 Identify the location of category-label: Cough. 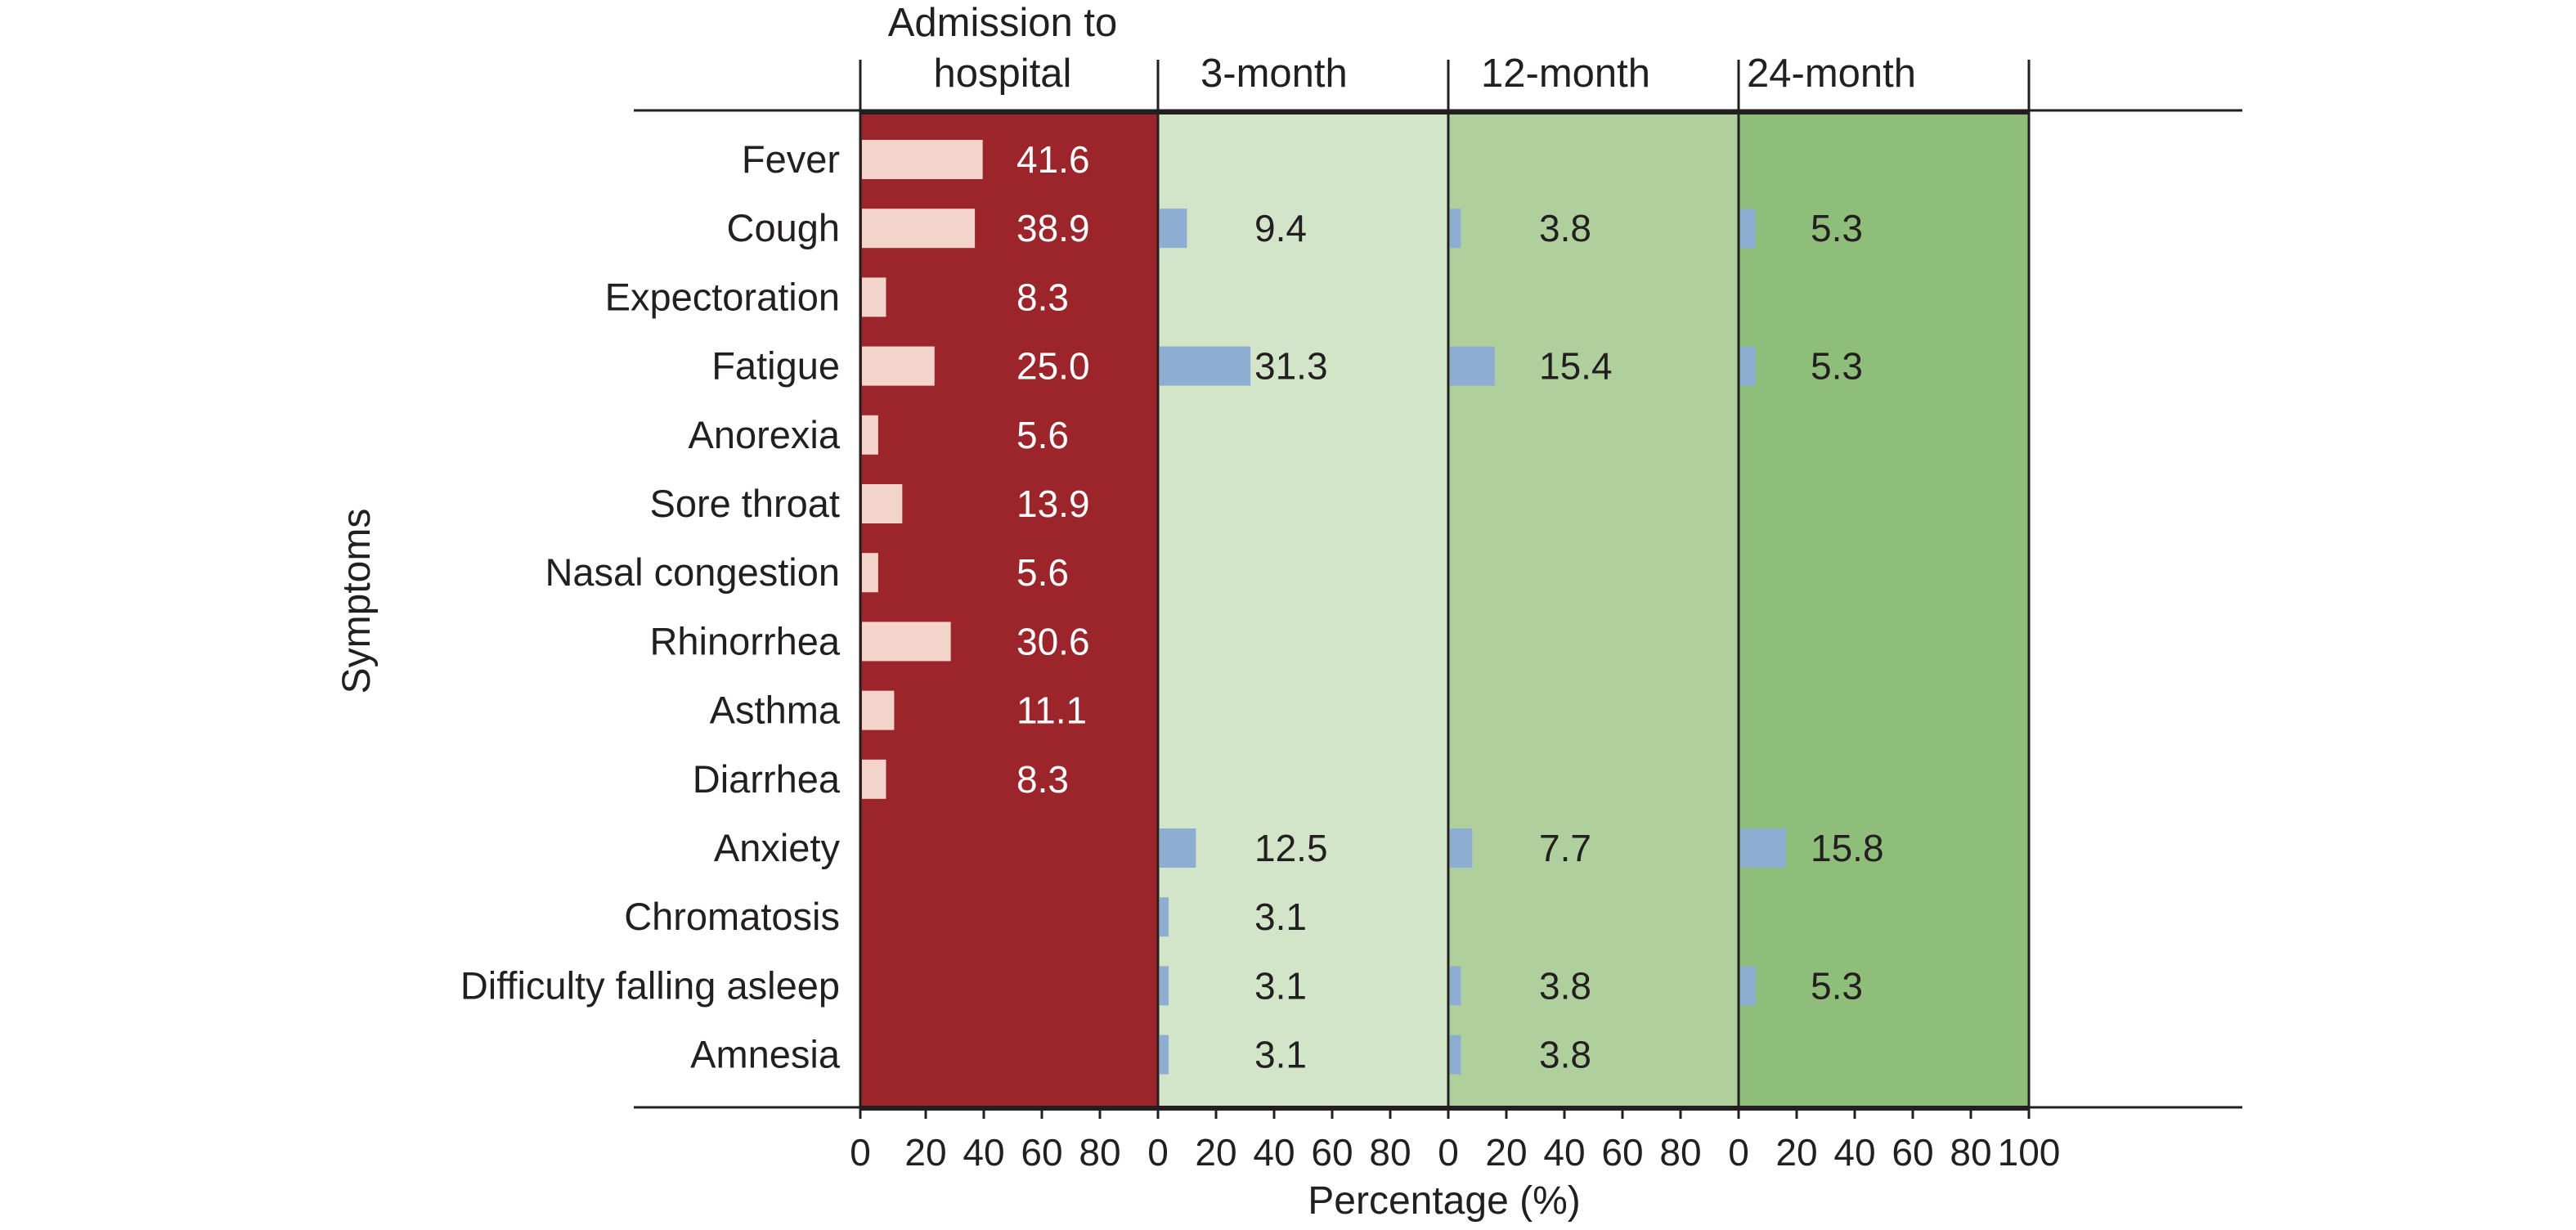
(784, 227).